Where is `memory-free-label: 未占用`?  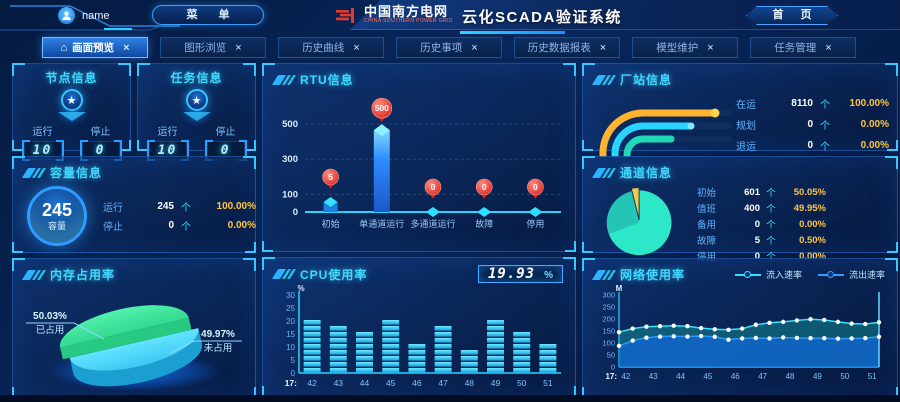
memory-free-label: 未占用 is located at coordinates (218, 348).